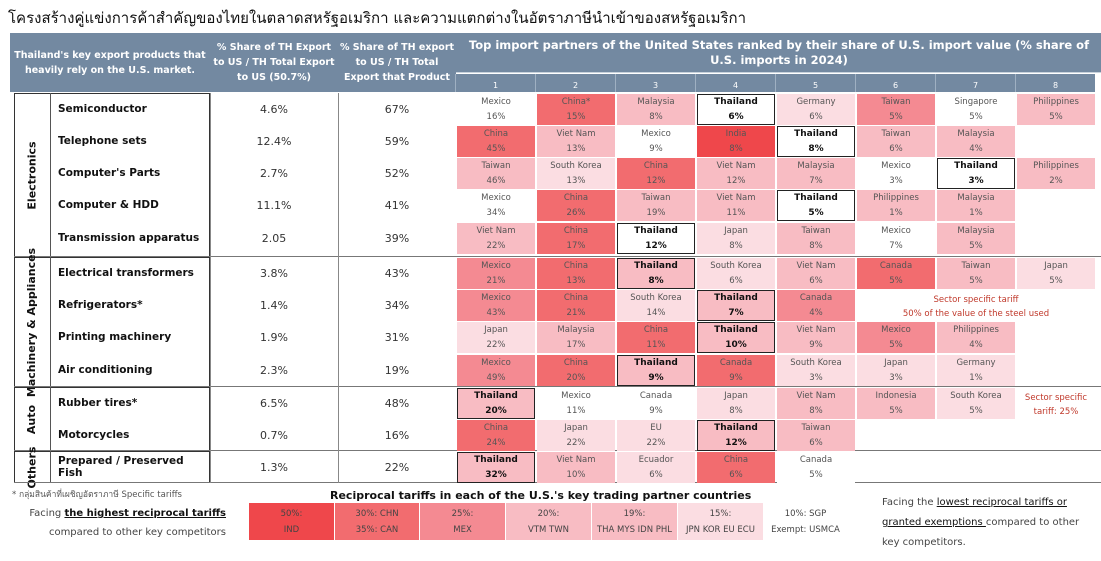 The height and width of the screenshot is (561, 1101). I want to click on partner-cell: Thailand 10%, so click(736, 337).